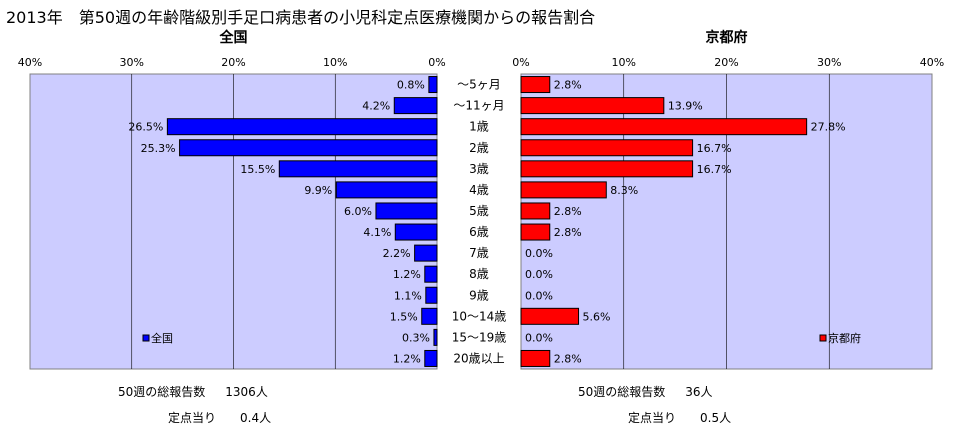 The width and height of the screenshot is (968, 430). I want to click on right-tick-label: 30%, so click(829, 62).